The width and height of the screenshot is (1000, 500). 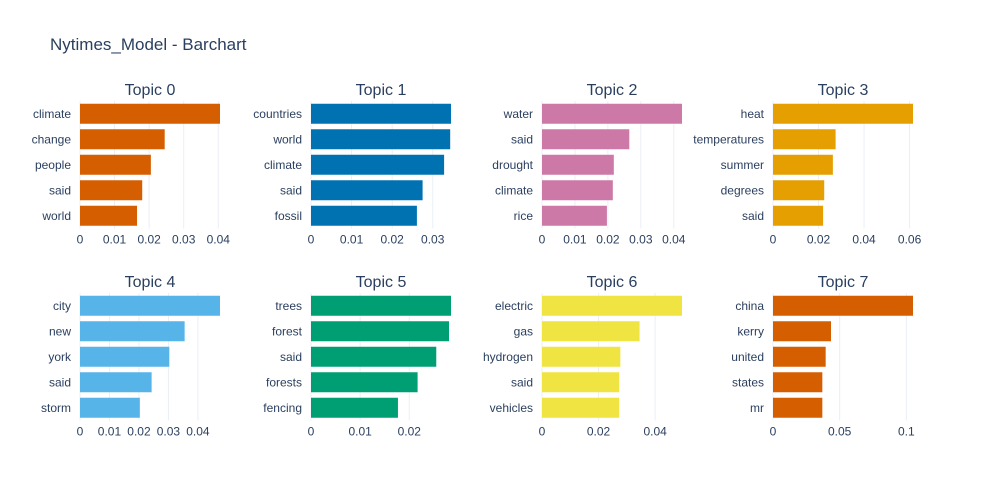 What do you see at coordinates (802, 331) in the screenshot?
I see `bar-kerry` at bounding box center [802, 331].